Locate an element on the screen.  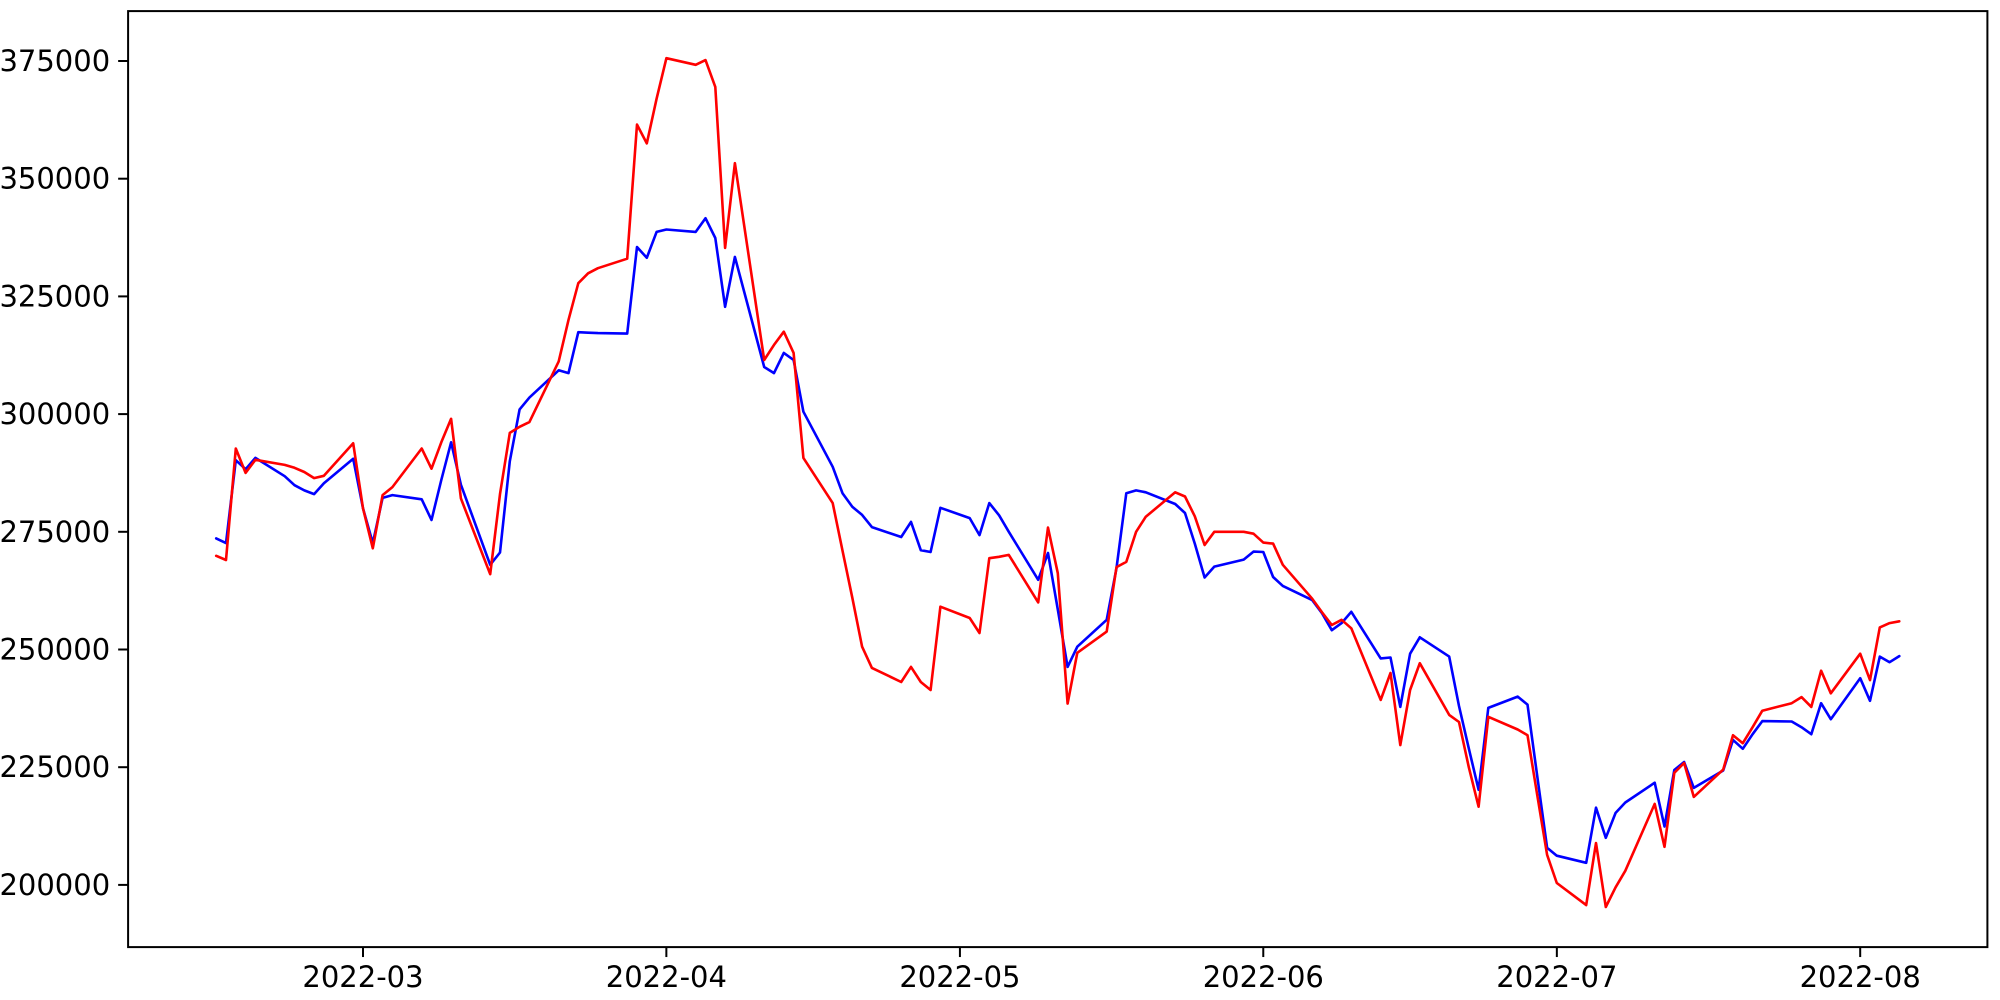
y-tick-label: 250000 is located at coordinates (55, 650).